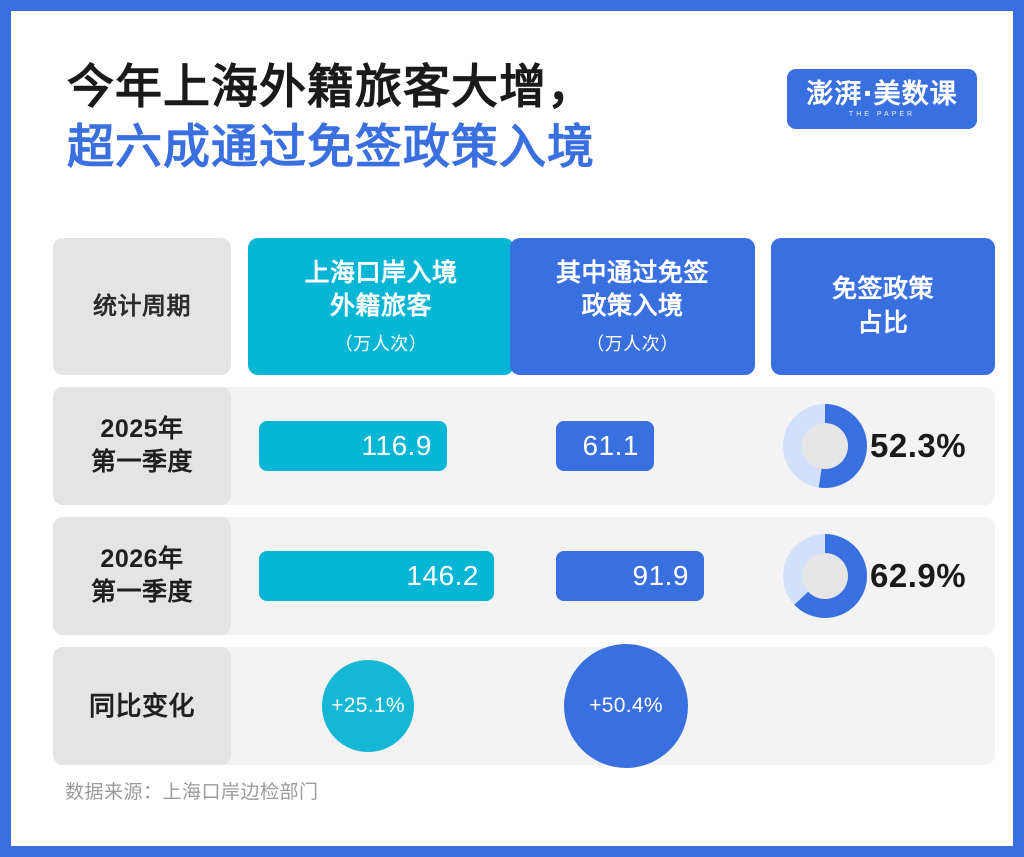  What do you see at coordinates (331, 86) in the screenshot?
I see `title-line-1: 今年上海外籍旅客大增，` at bounding box center [331, 86].